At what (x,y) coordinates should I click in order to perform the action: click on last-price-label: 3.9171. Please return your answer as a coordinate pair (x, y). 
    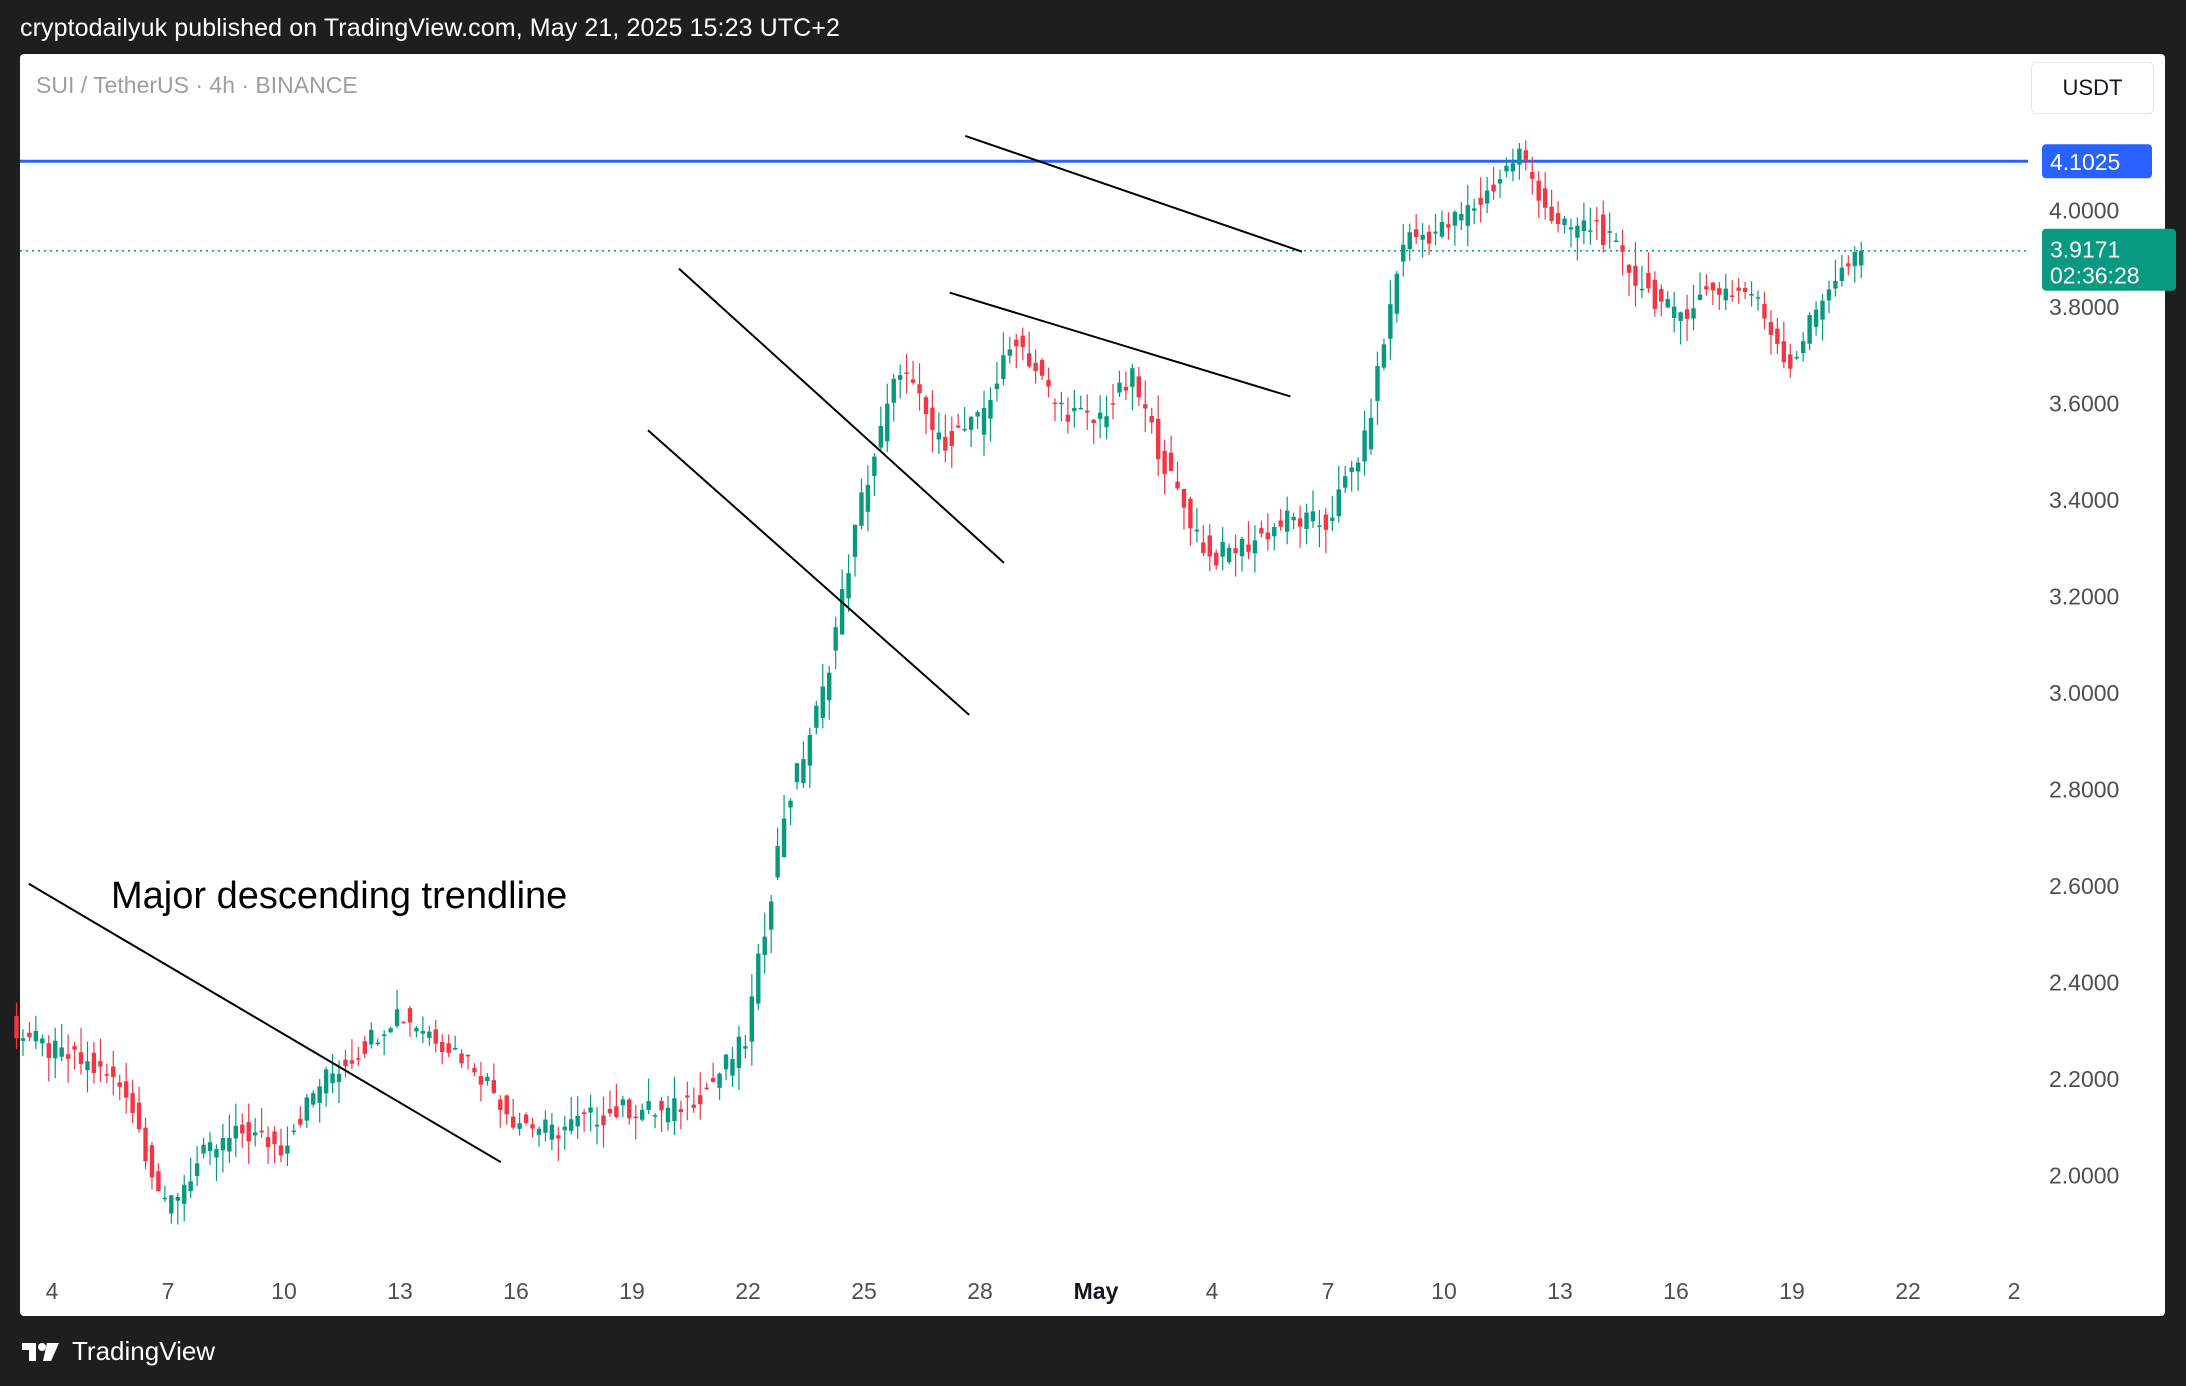
    Looking at the image, I should click on (2085, 250).